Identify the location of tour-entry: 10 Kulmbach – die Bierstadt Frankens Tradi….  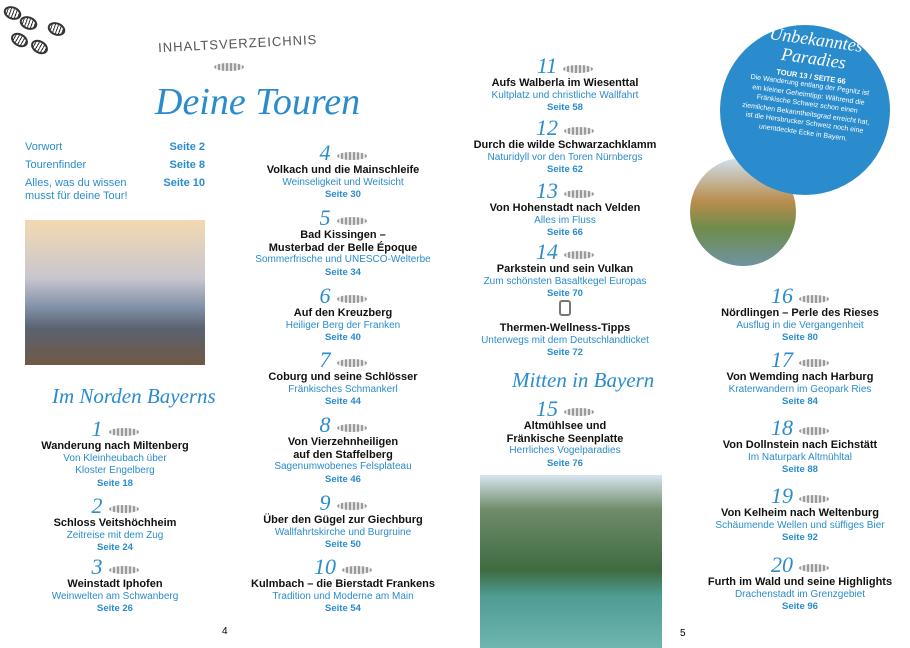
(343, 586).